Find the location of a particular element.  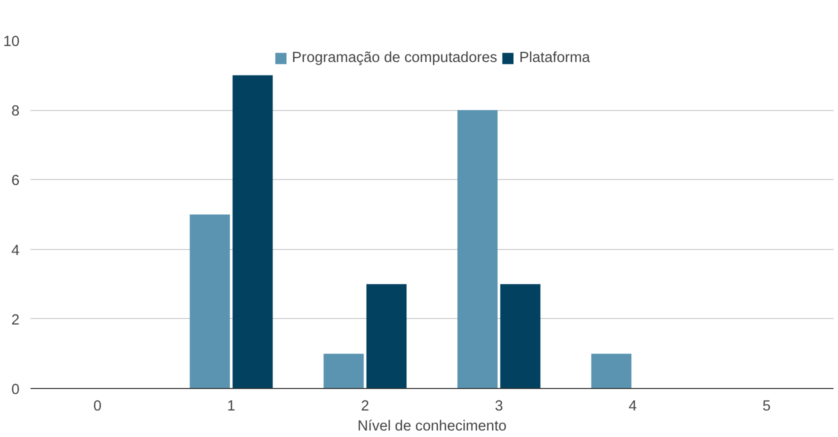

y-tick-label: 10 is located at coordinates (11, 42).